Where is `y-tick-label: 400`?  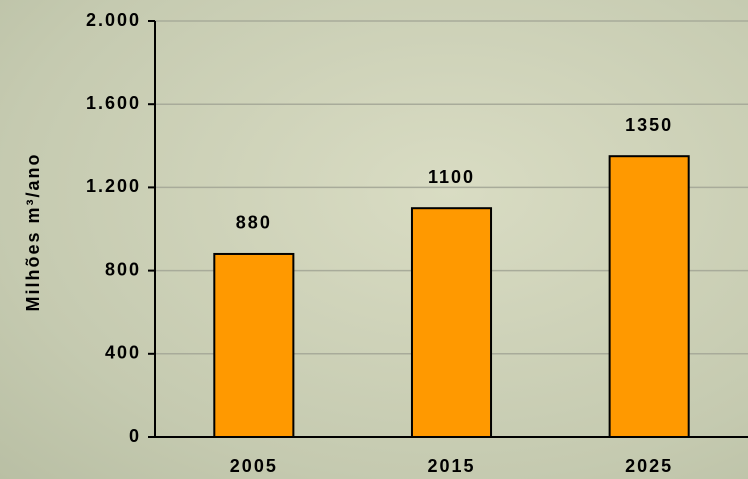 y-tick-label: 400 is located at coordinates (123, 353).